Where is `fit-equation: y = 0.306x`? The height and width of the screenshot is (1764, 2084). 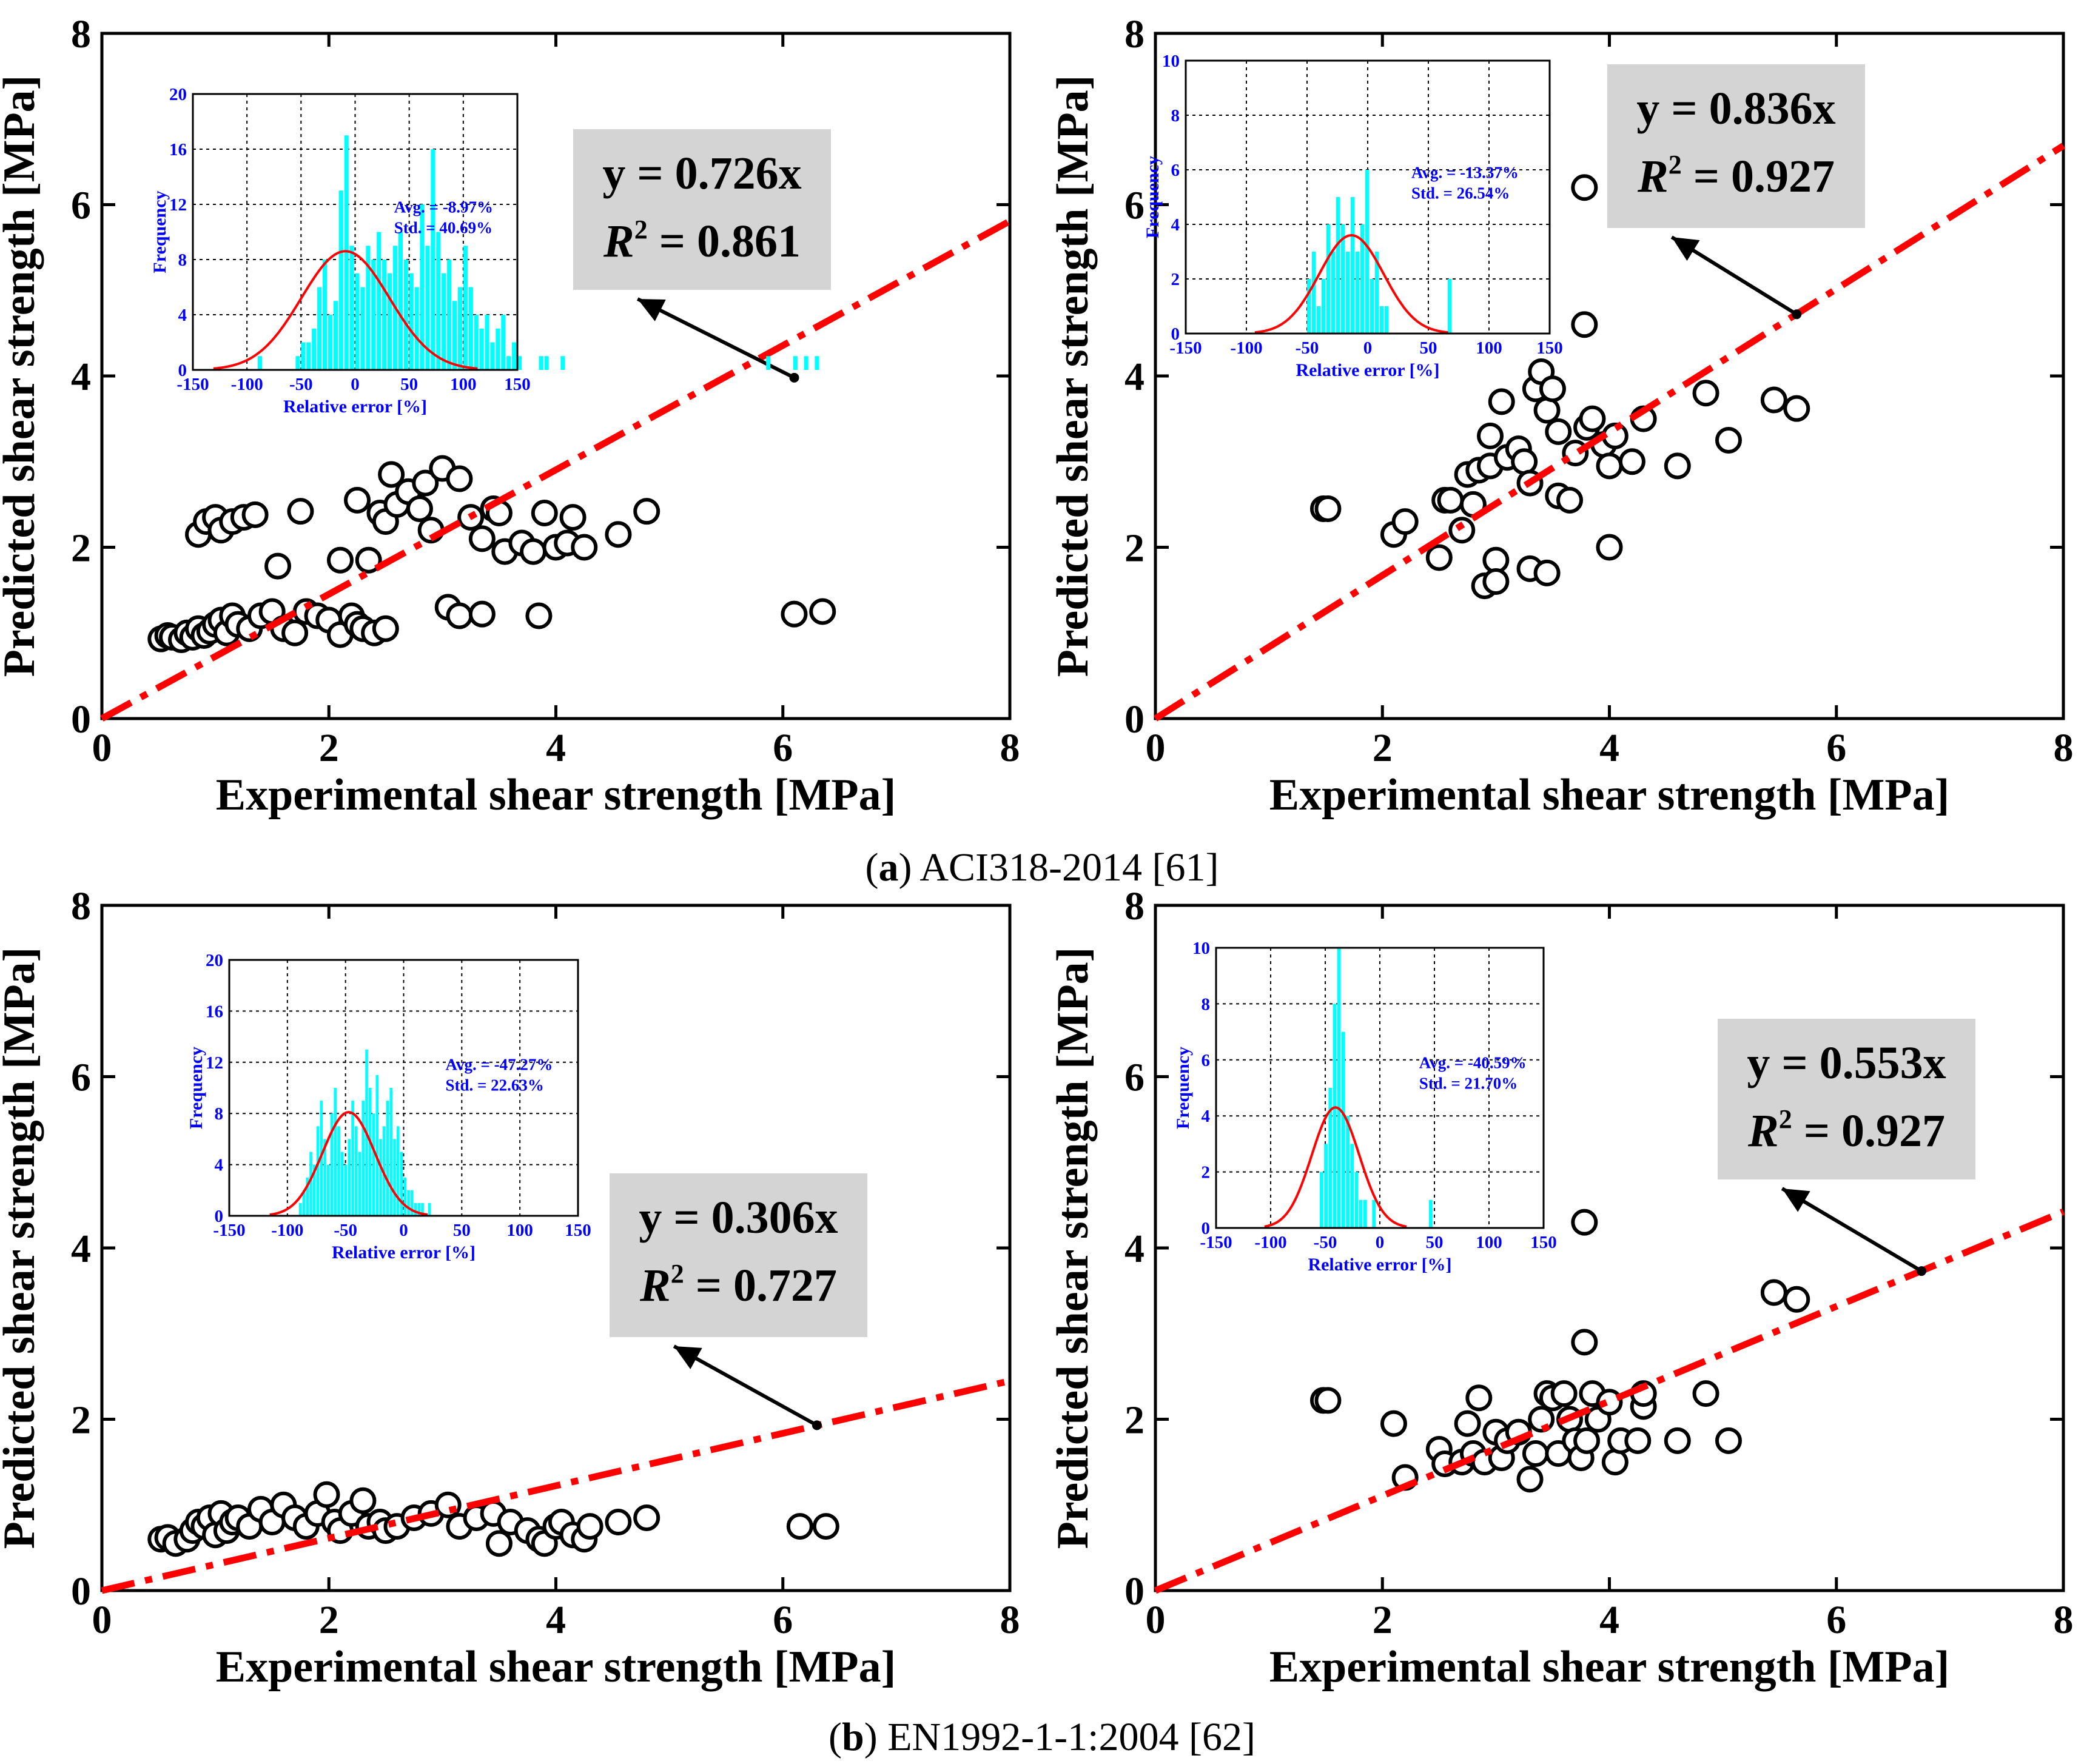 fit-equation: y = 0.306x is located at coordinates (739, 1218).